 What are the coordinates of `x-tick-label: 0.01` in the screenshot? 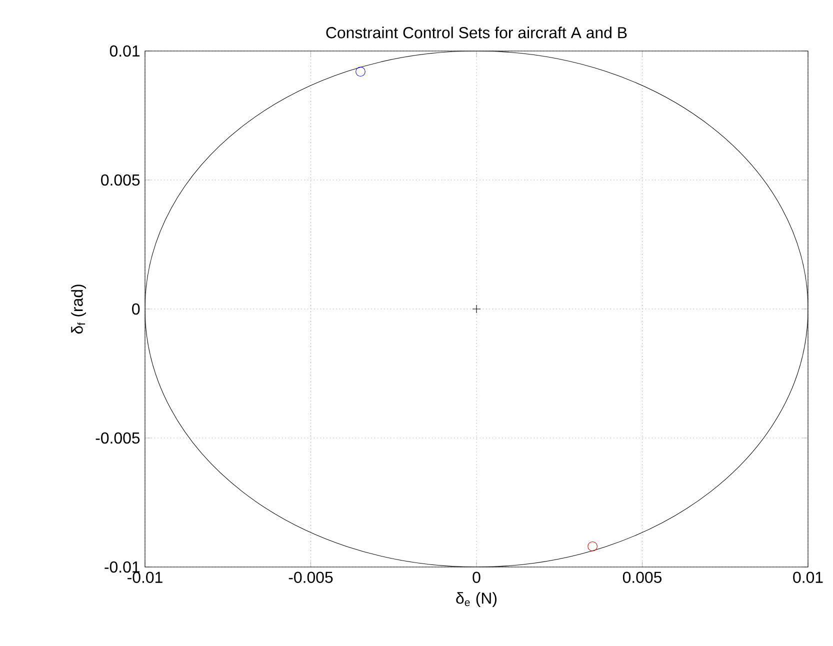 It's located at (808, 577).